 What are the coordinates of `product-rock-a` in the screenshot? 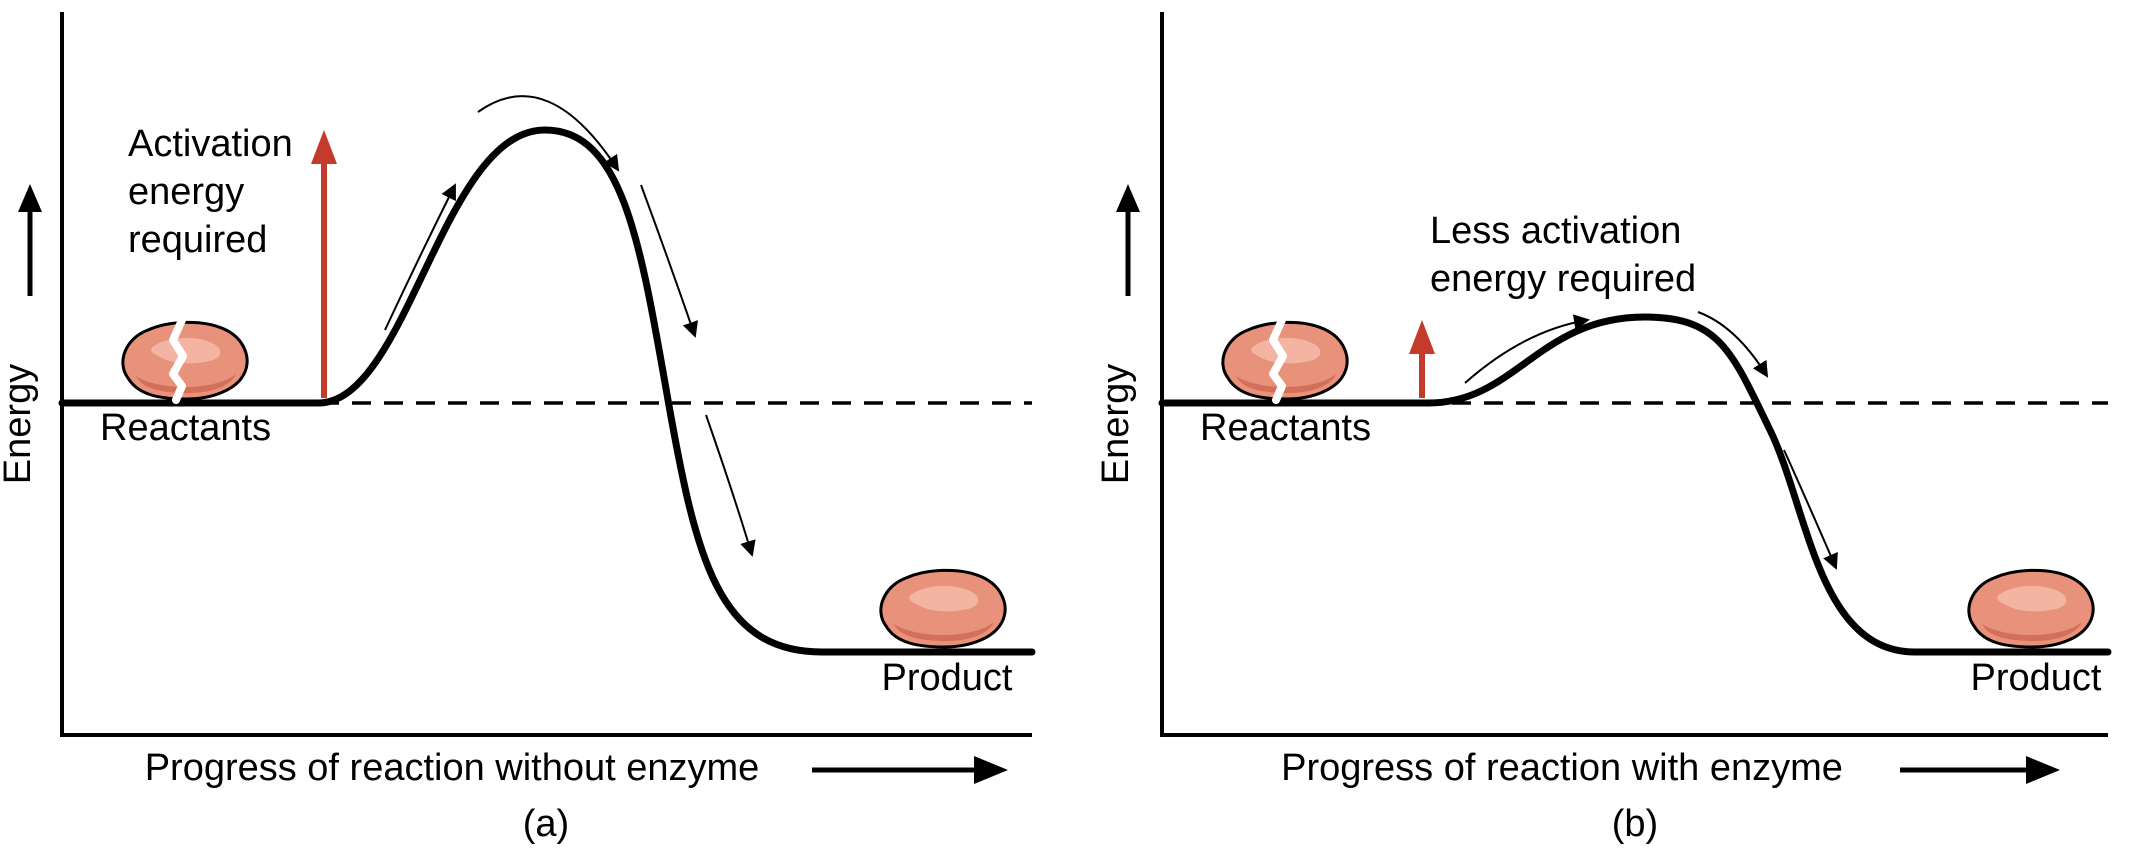 It's located at (943, 608).